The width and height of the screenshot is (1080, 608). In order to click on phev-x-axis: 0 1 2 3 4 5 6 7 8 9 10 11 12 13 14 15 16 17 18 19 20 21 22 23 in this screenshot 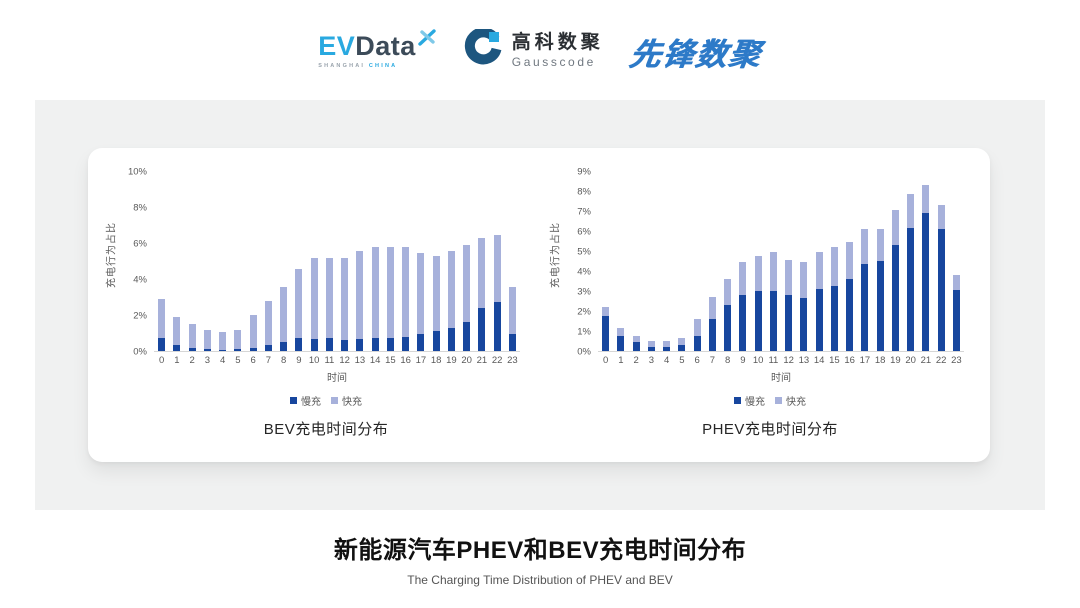, I will do `click(781, 360)`.